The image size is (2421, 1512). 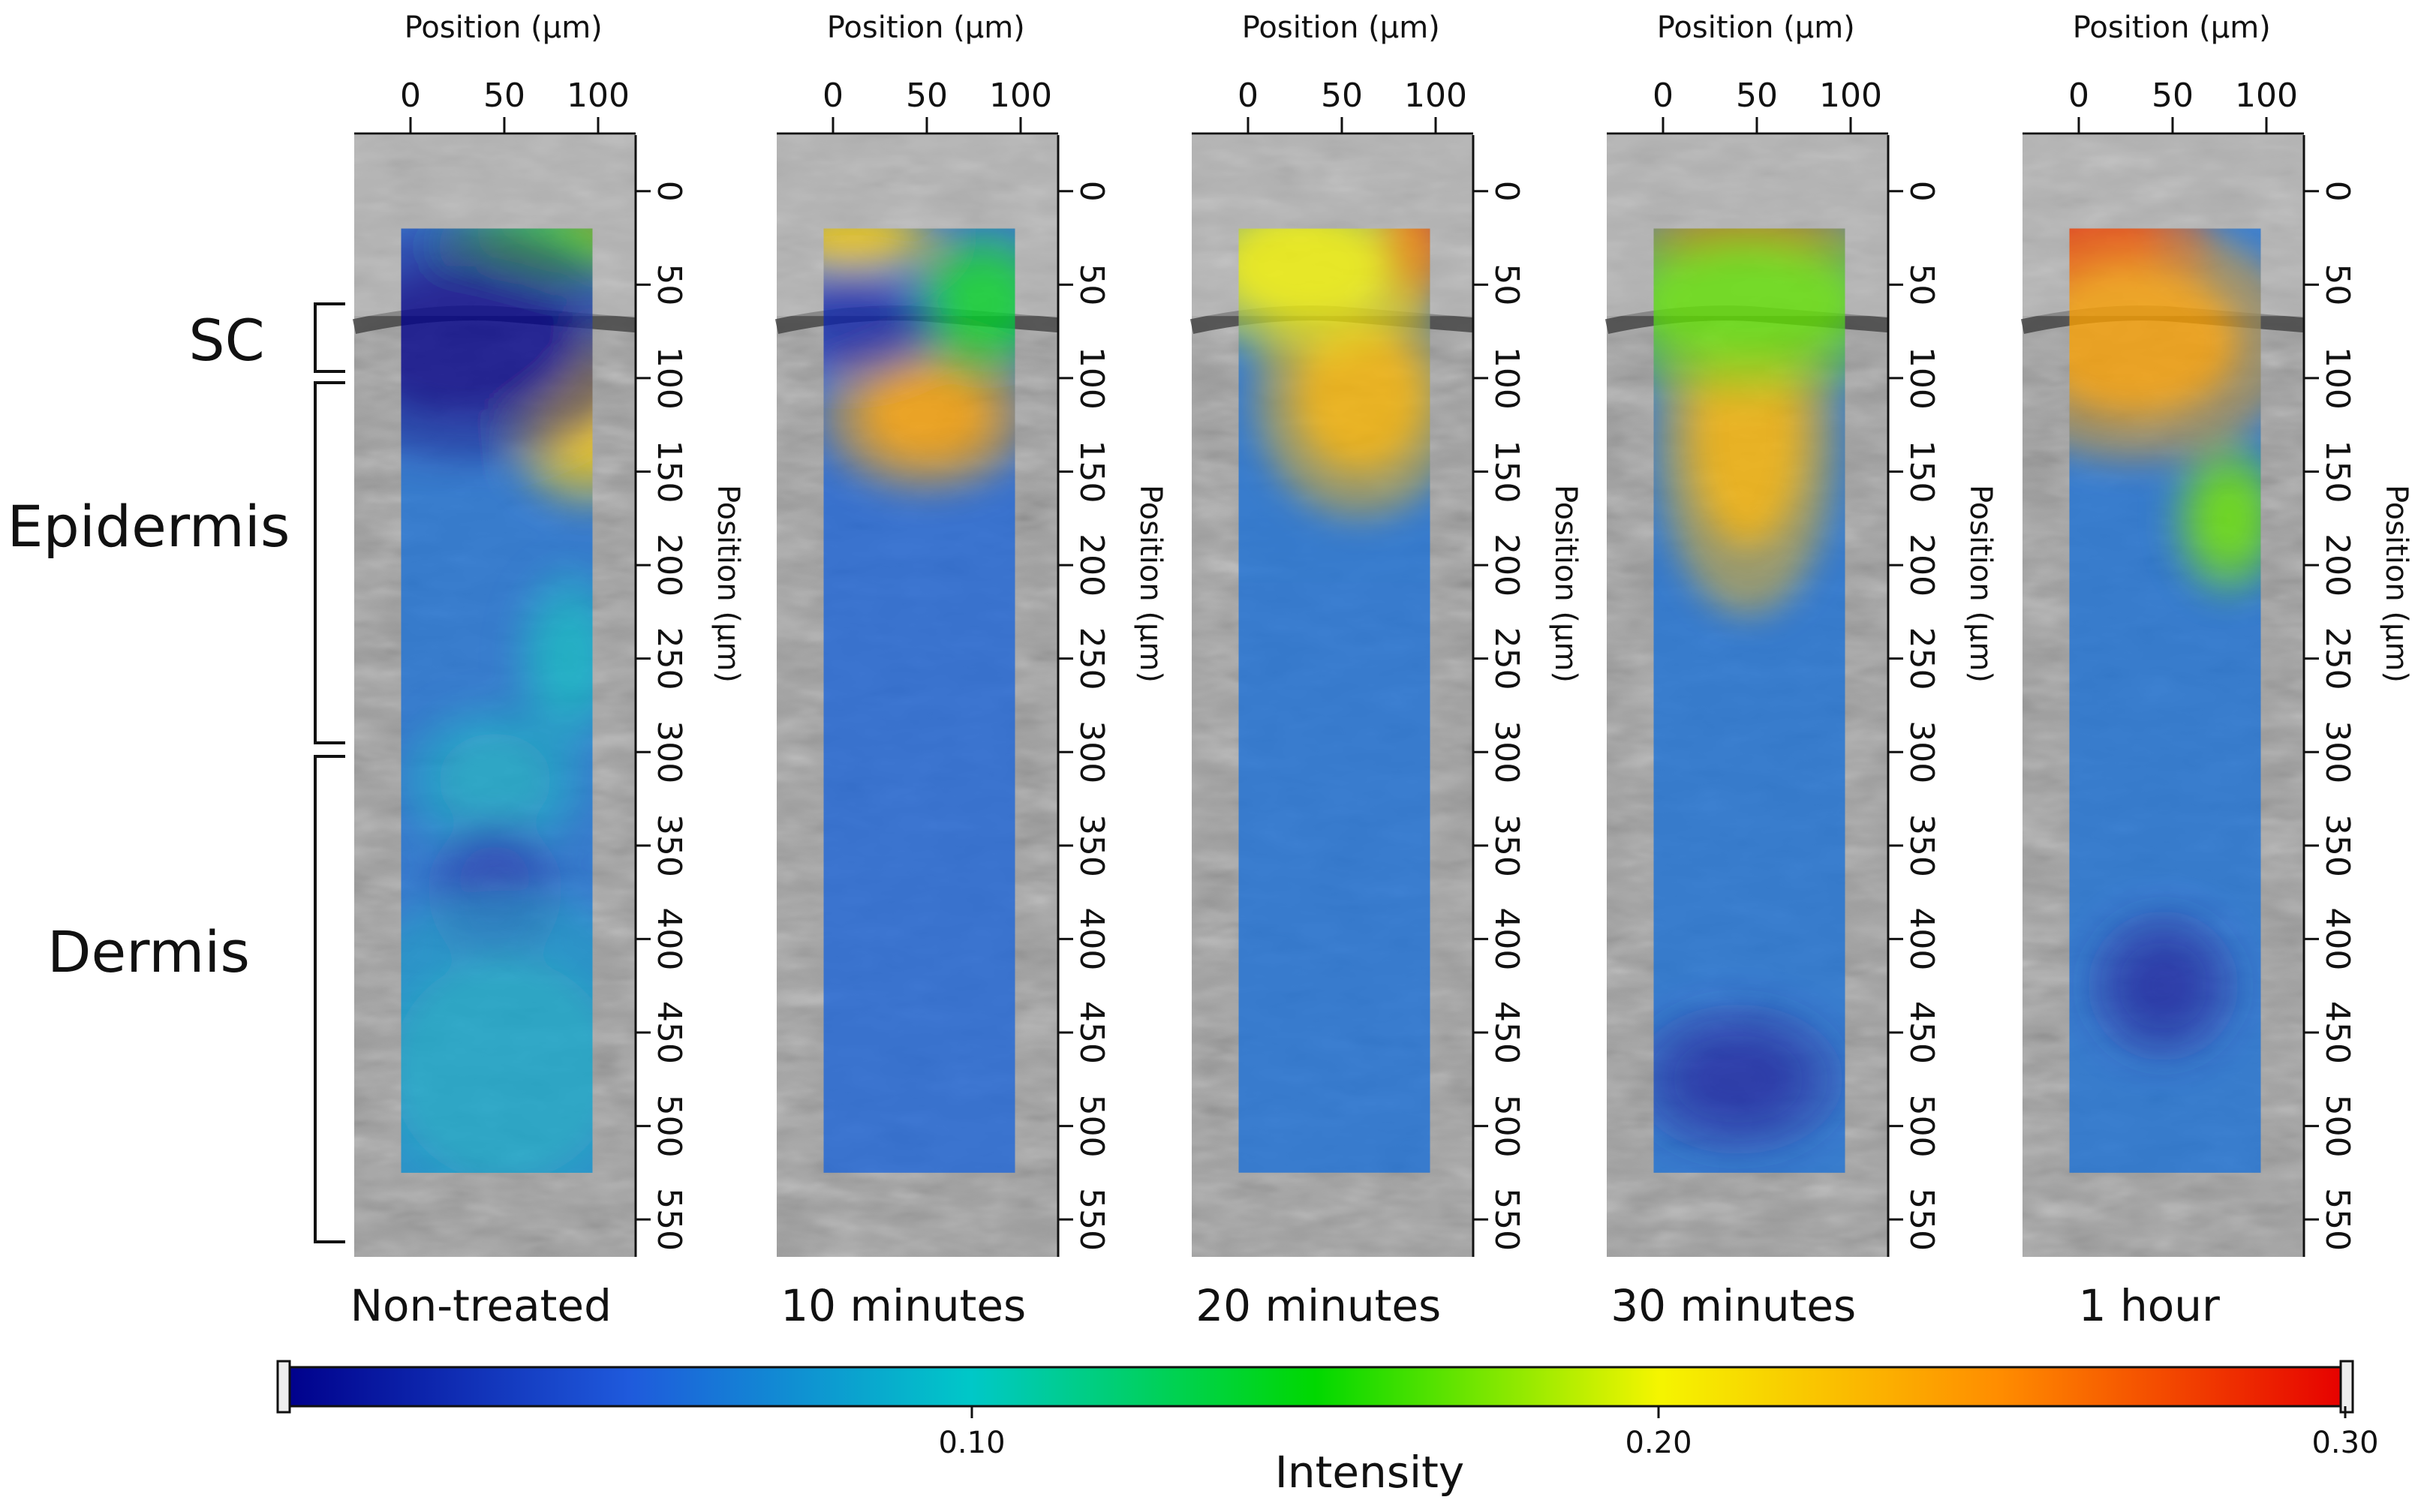 What do you see at coordinates (2149, 1305) in the screenshot?
I see `panel-label: 1 hour` at bounding box center [2149, 1305].